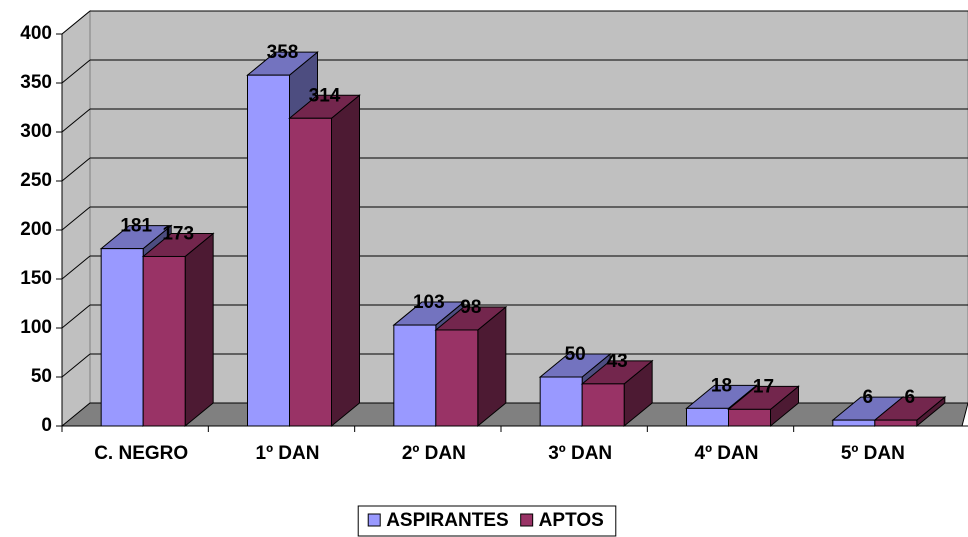  What do you see at coordinates (763, 386) in the screenshot?
I see `value-label: 17` at bounding box center [763, 386].